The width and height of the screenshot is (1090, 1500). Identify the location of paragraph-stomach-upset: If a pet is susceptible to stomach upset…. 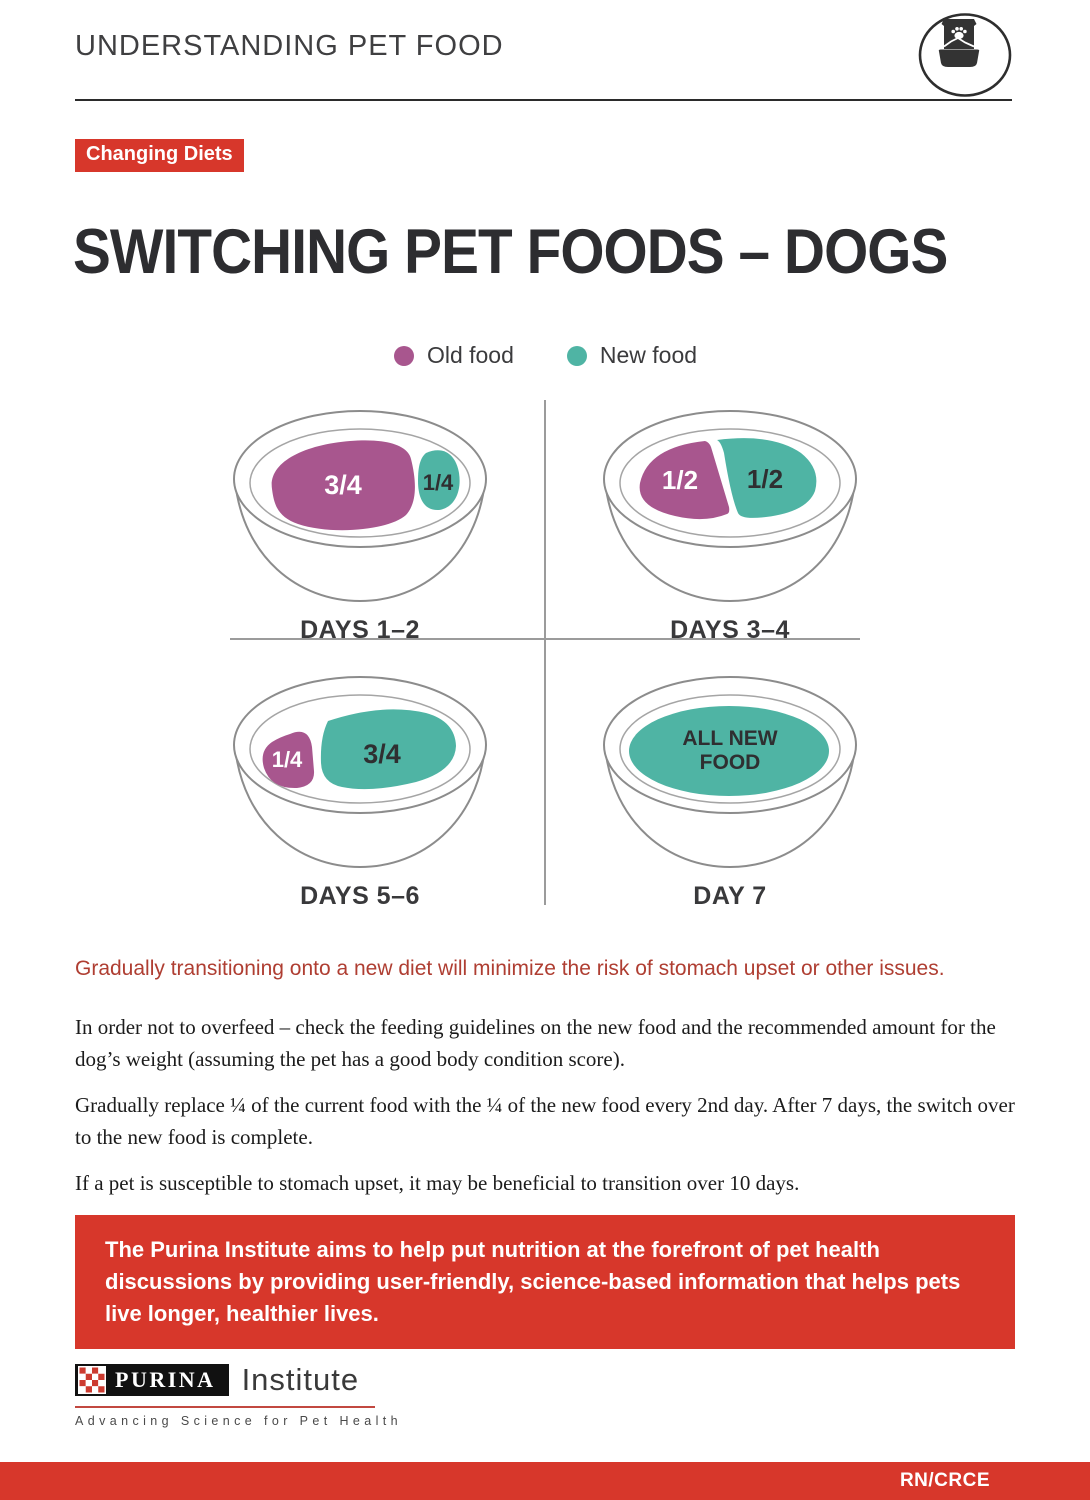
(437, 1183).